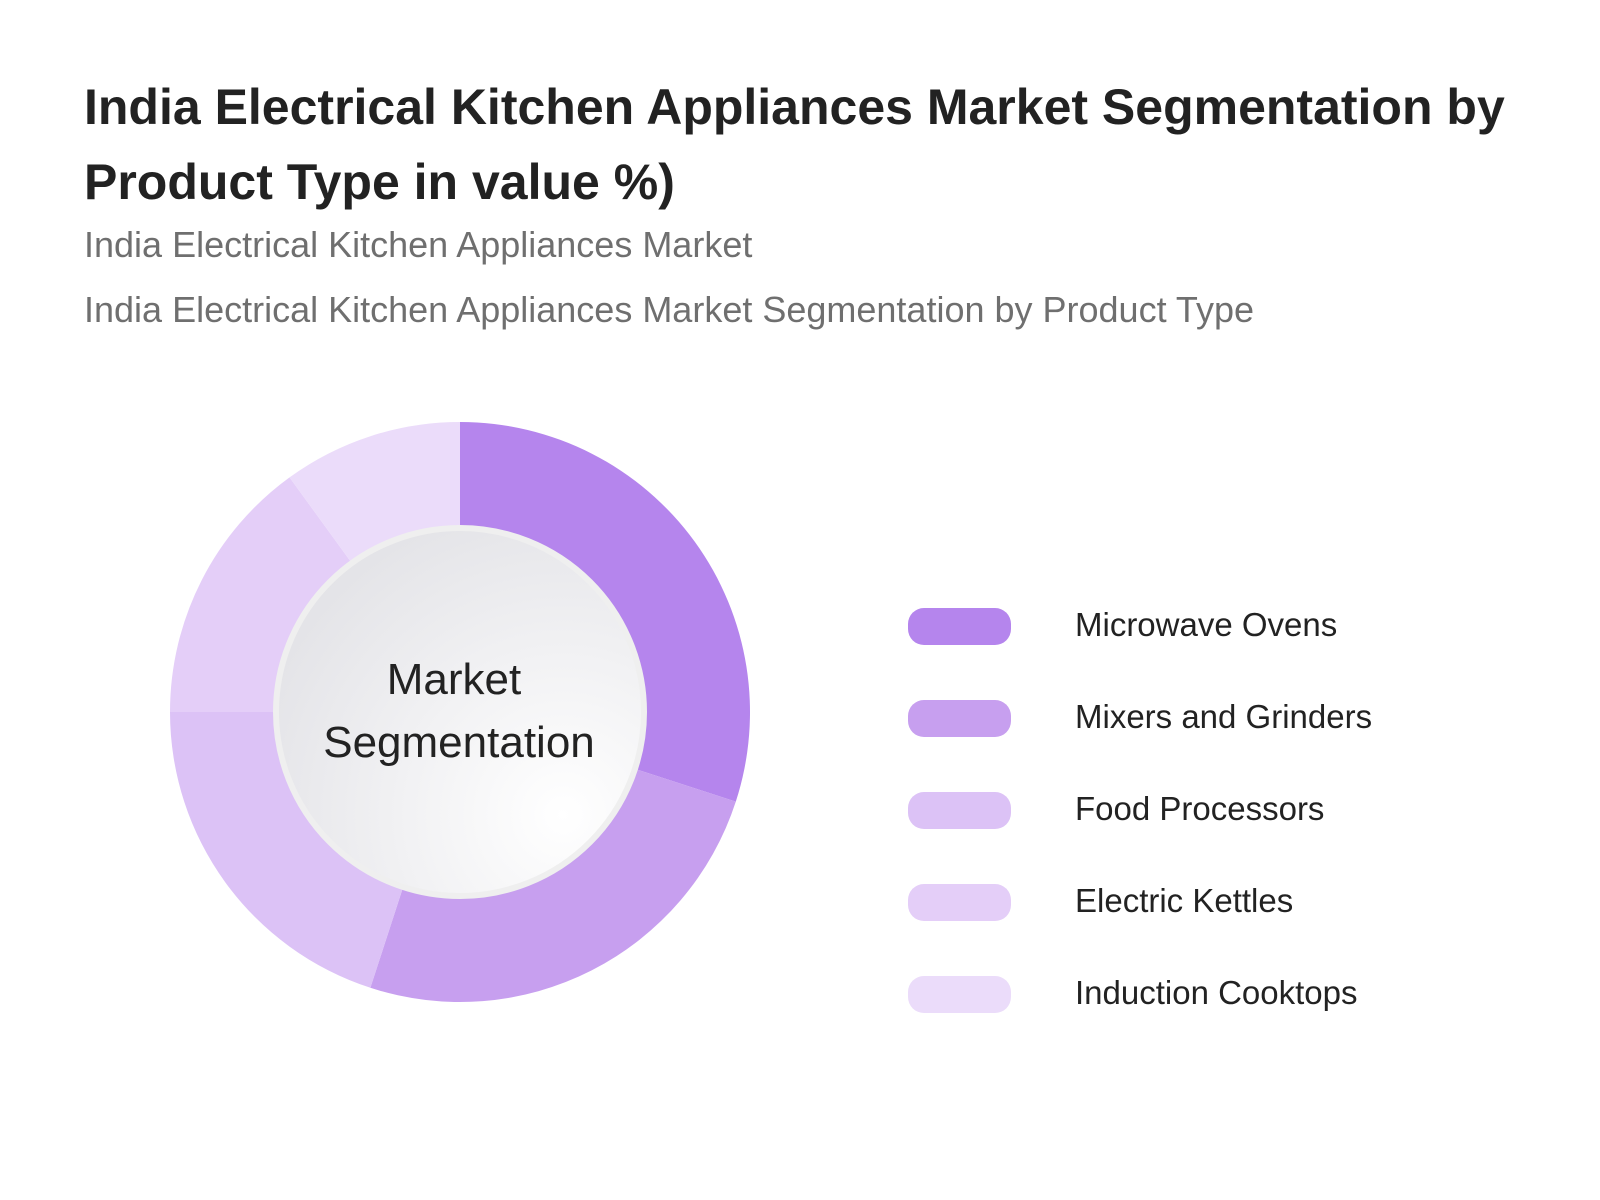  I want to click on legend-label-mixers-and-grinders: Mixers and Grinders, so click(1224, 716).